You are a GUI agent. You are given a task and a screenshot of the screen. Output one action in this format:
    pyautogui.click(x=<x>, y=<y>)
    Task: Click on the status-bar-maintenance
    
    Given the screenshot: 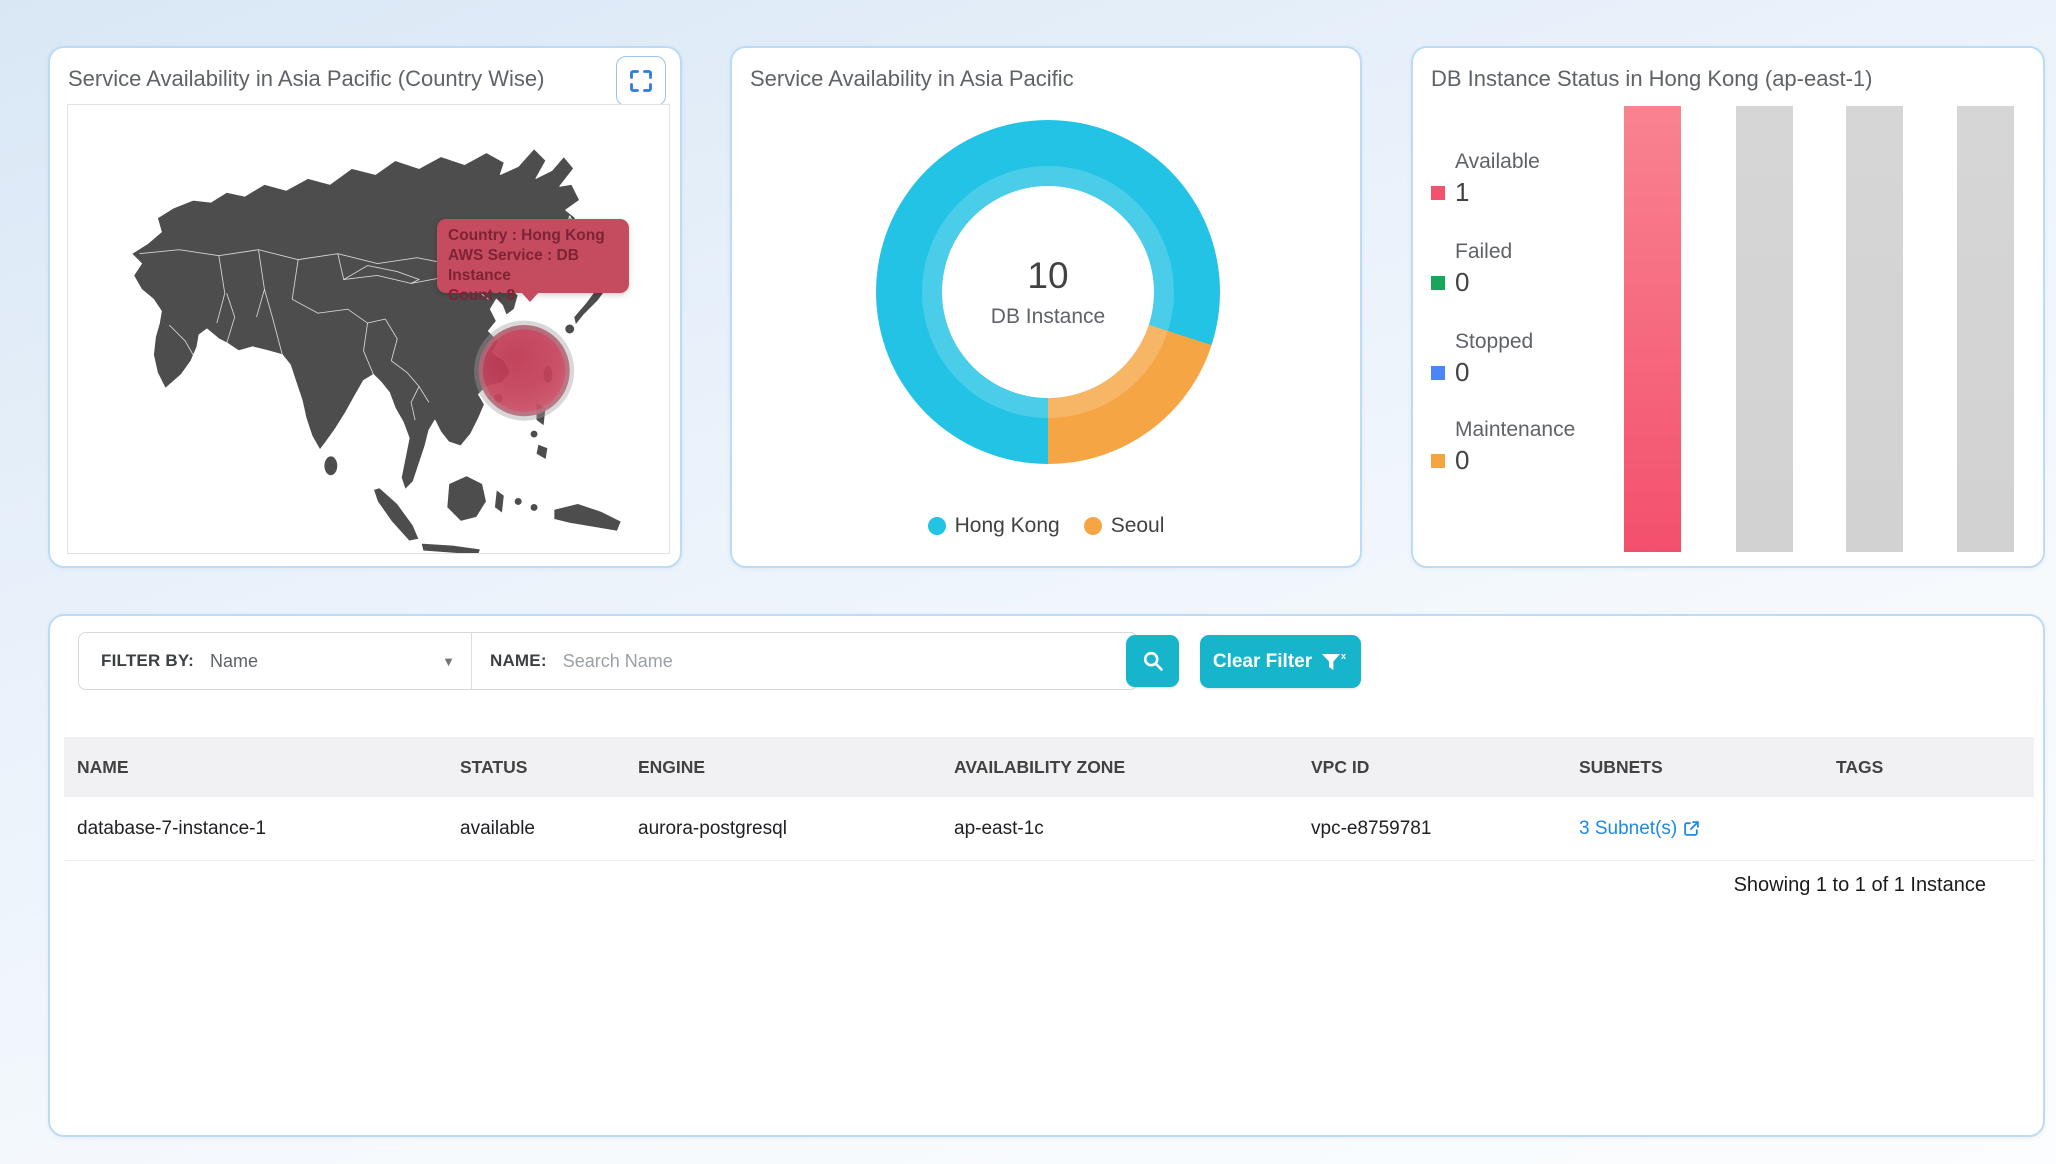 What is the action you would take?
    pyautogui.click(x=1985, y=329)
    